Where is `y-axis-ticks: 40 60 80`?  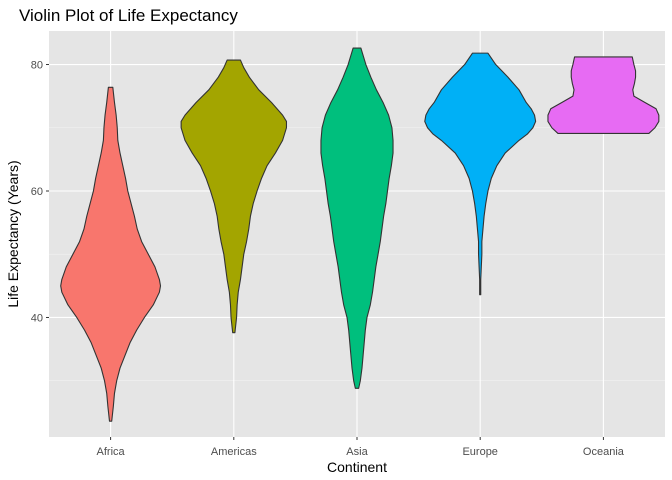
y-axis-ticks: 40 60 80 is located at coordinates (40, 192).